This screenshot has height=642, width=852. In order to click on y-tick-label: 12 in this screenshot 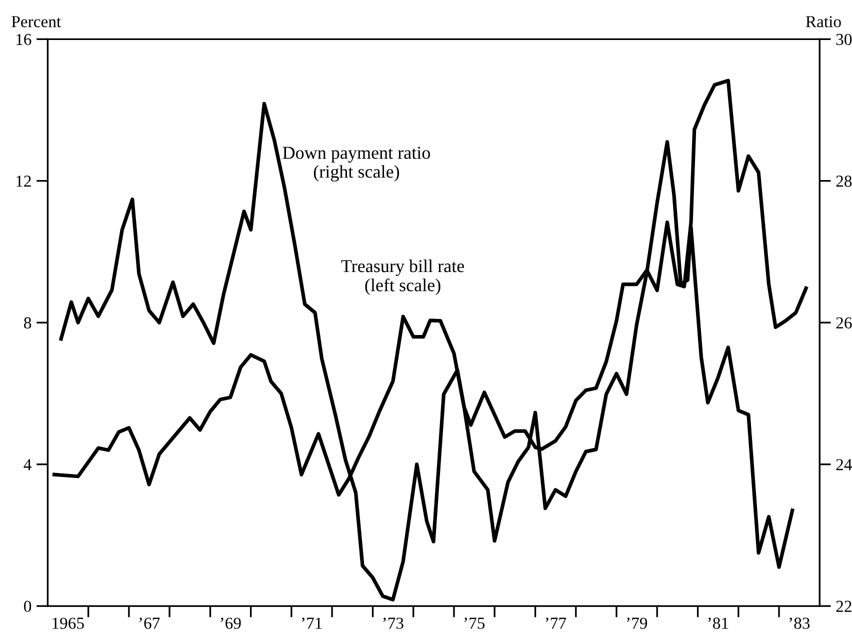, I will do `click(23, 181)`.